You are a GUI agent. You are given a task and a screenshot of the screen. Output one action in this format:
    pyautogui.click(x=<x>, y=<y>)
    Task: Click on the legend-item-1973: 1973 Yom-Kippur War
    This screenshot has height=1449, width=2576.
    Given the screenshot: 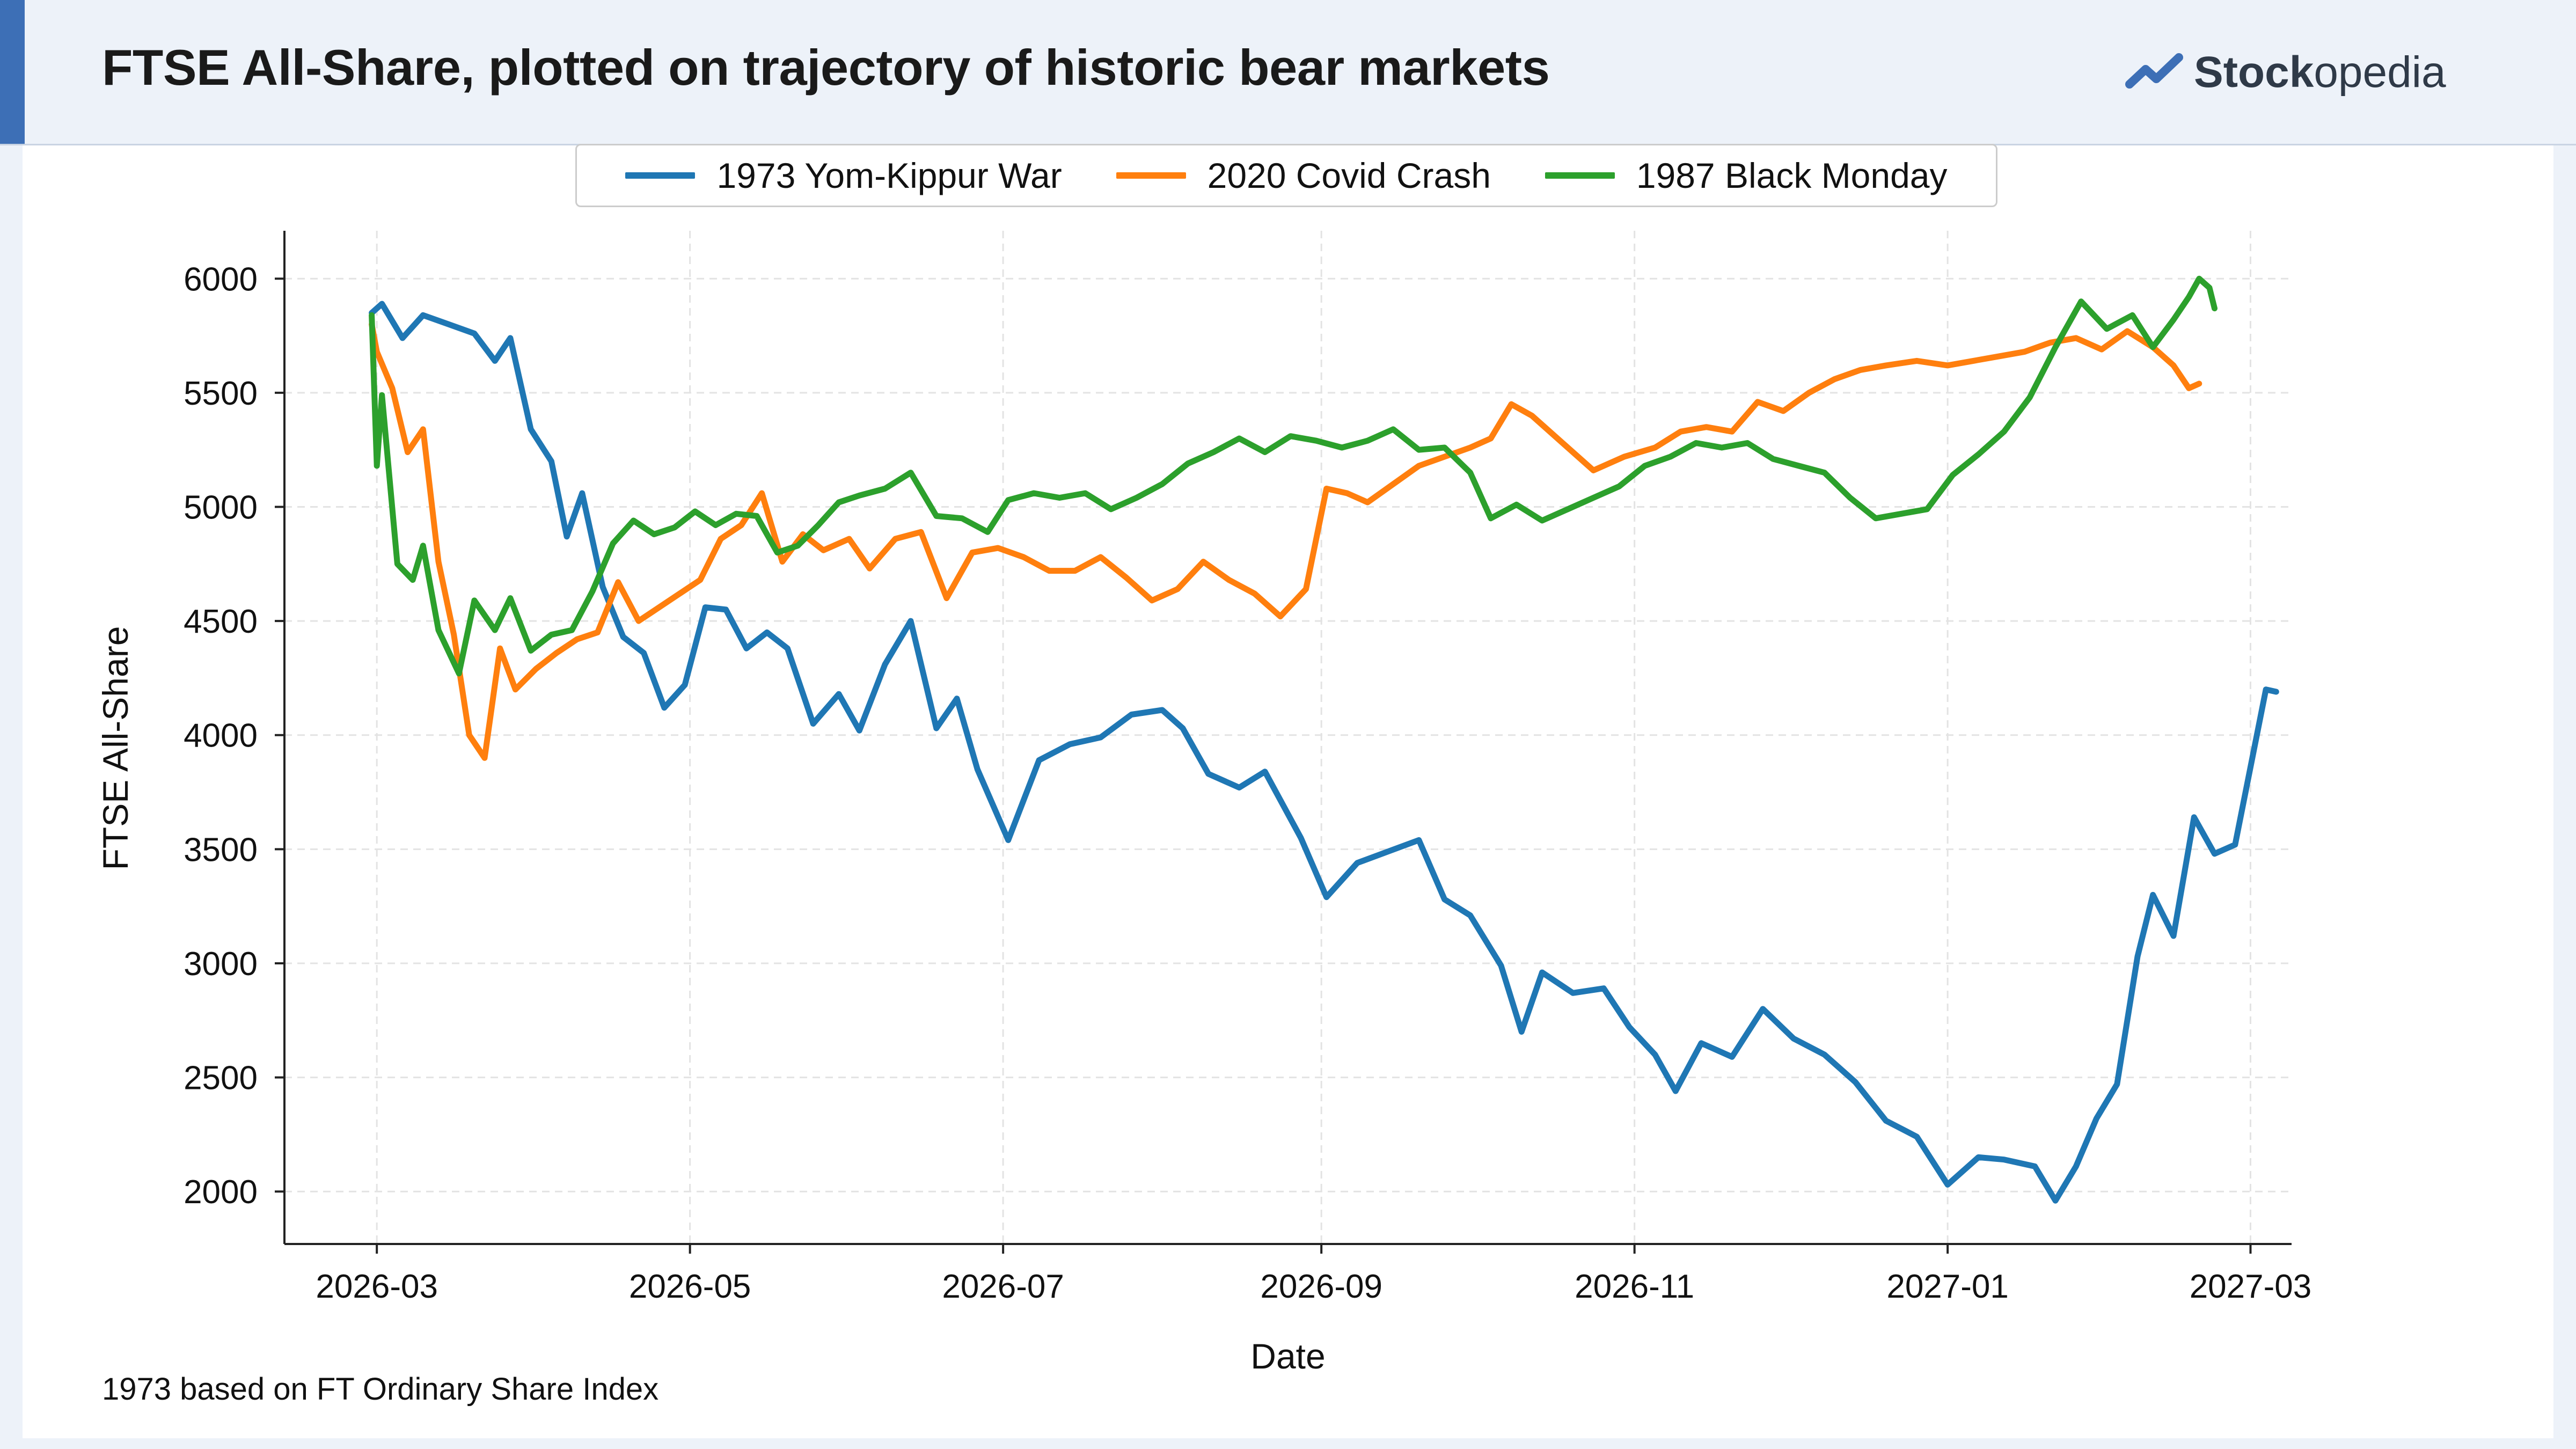 What is the action you would take?
    pyautogui.click(x=843, y=175)
    